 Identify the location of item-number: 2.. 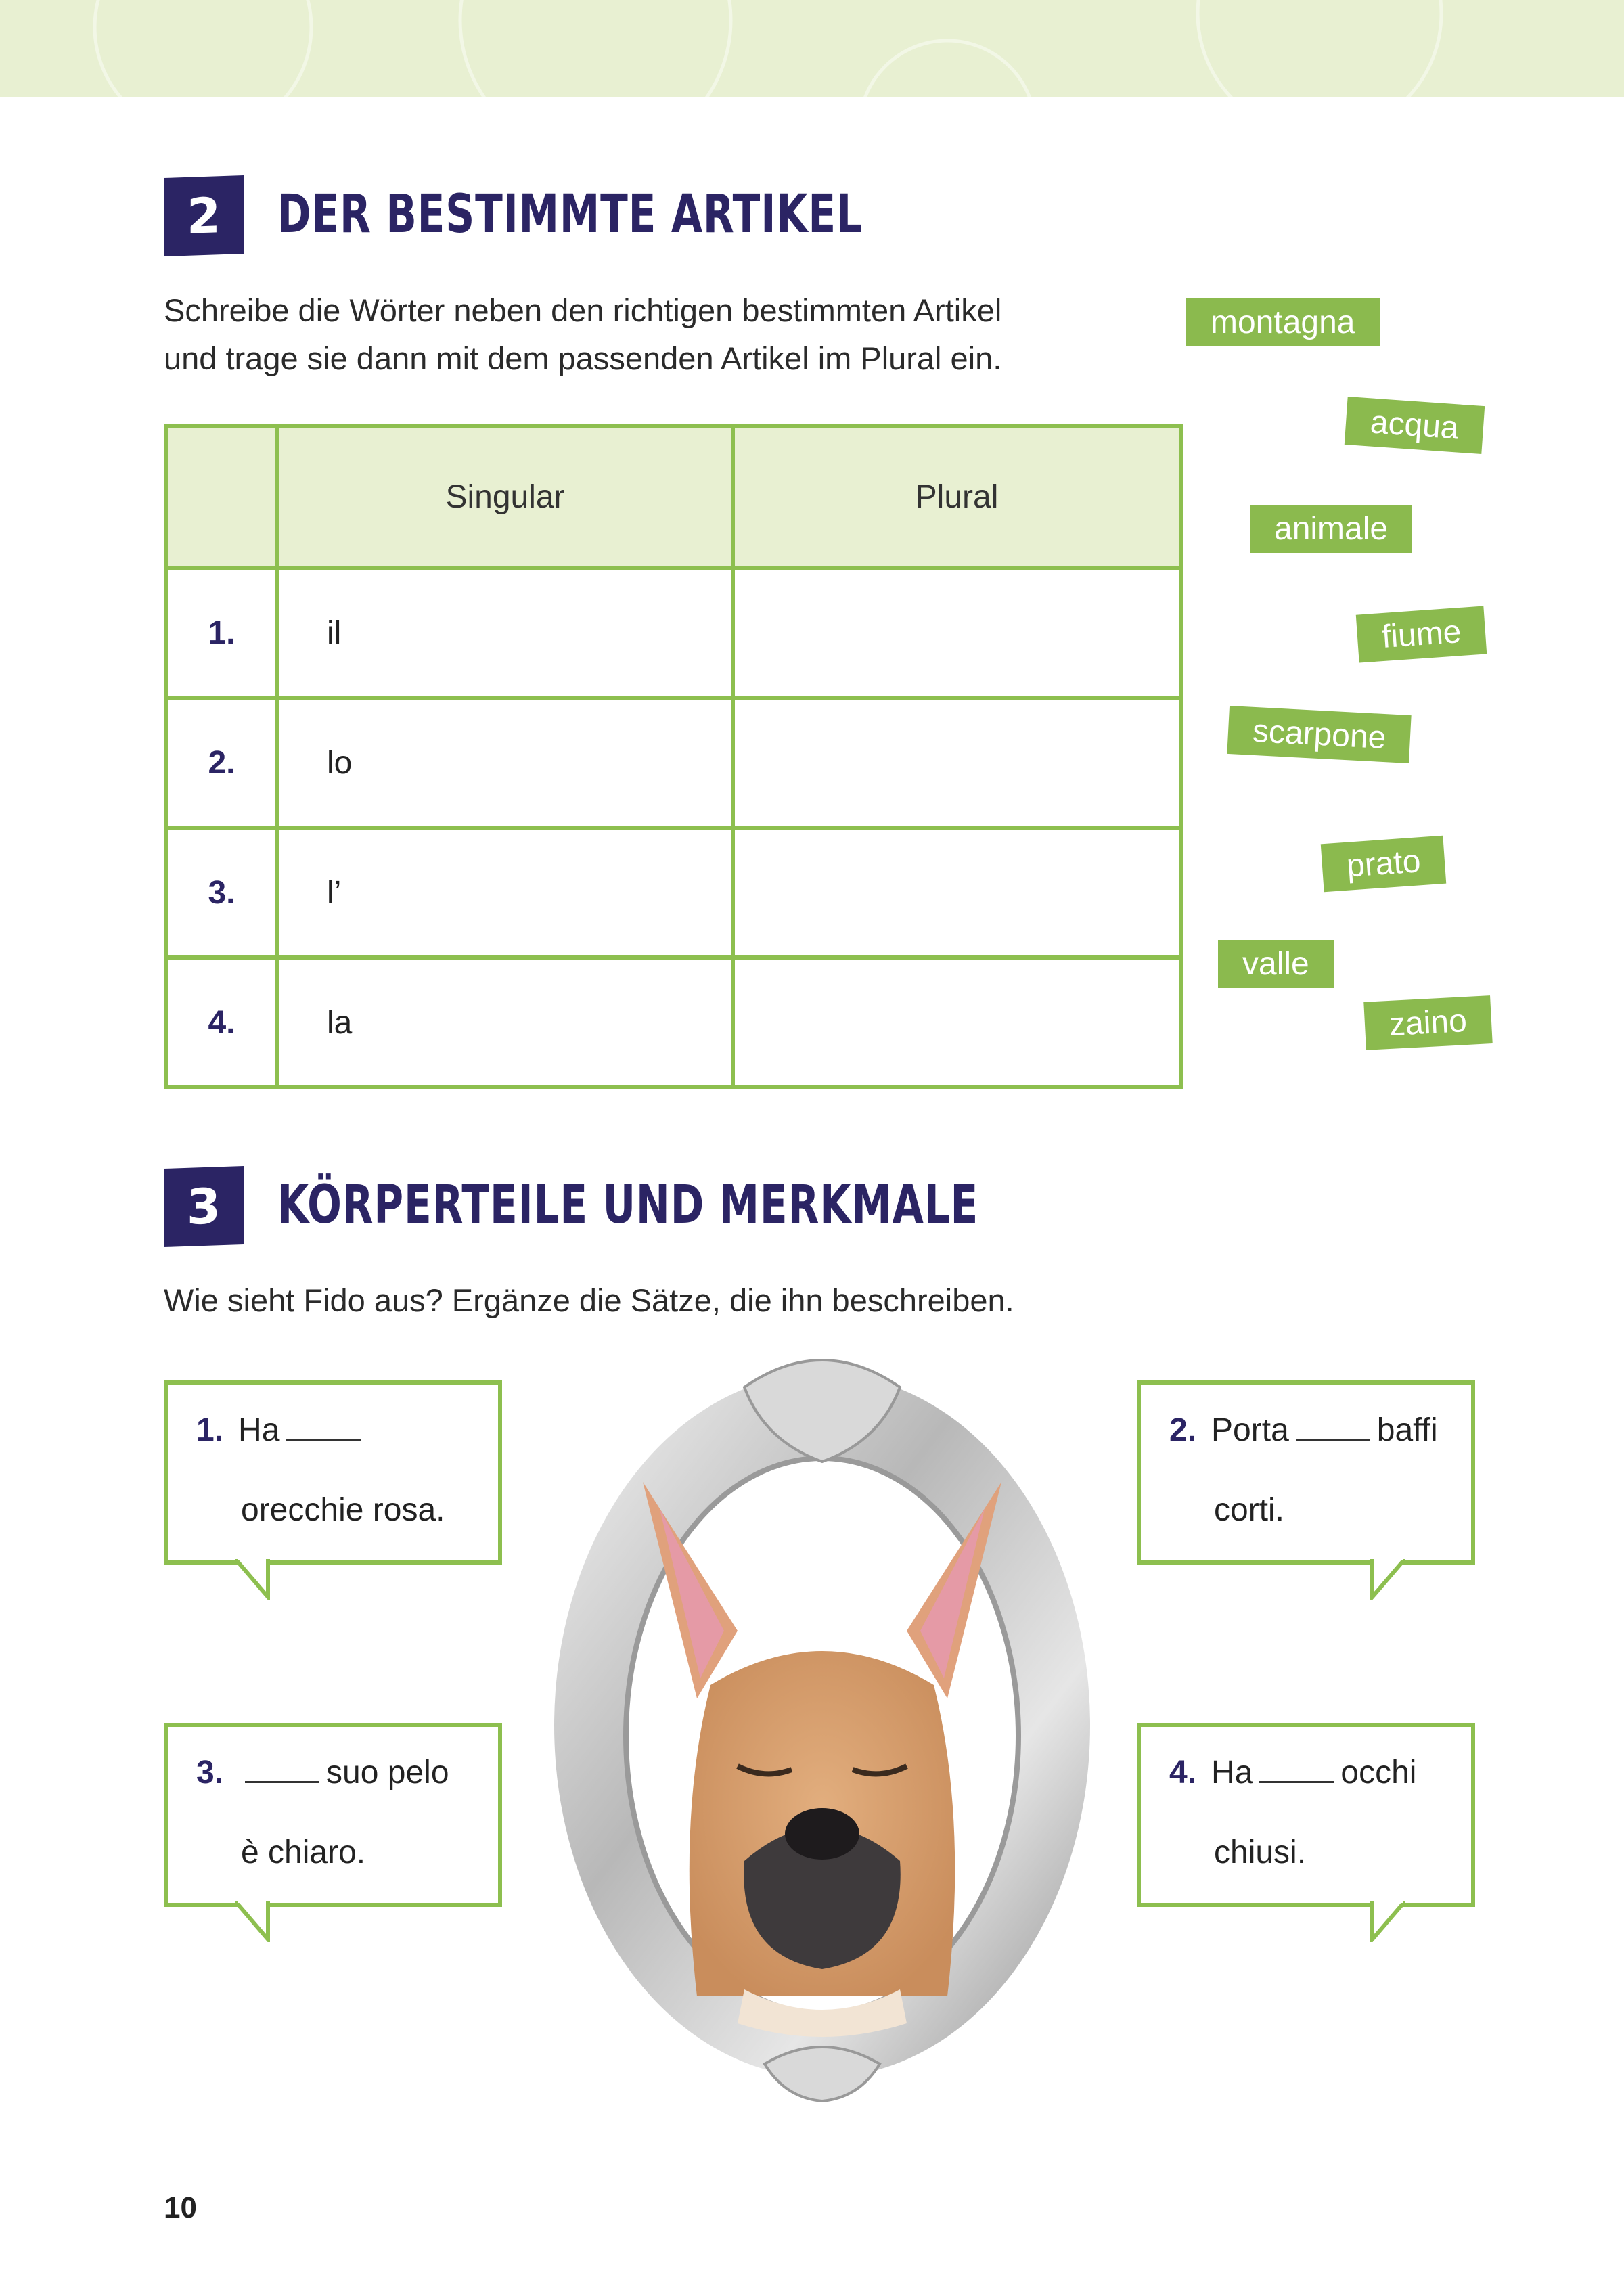
(1183, 1430).